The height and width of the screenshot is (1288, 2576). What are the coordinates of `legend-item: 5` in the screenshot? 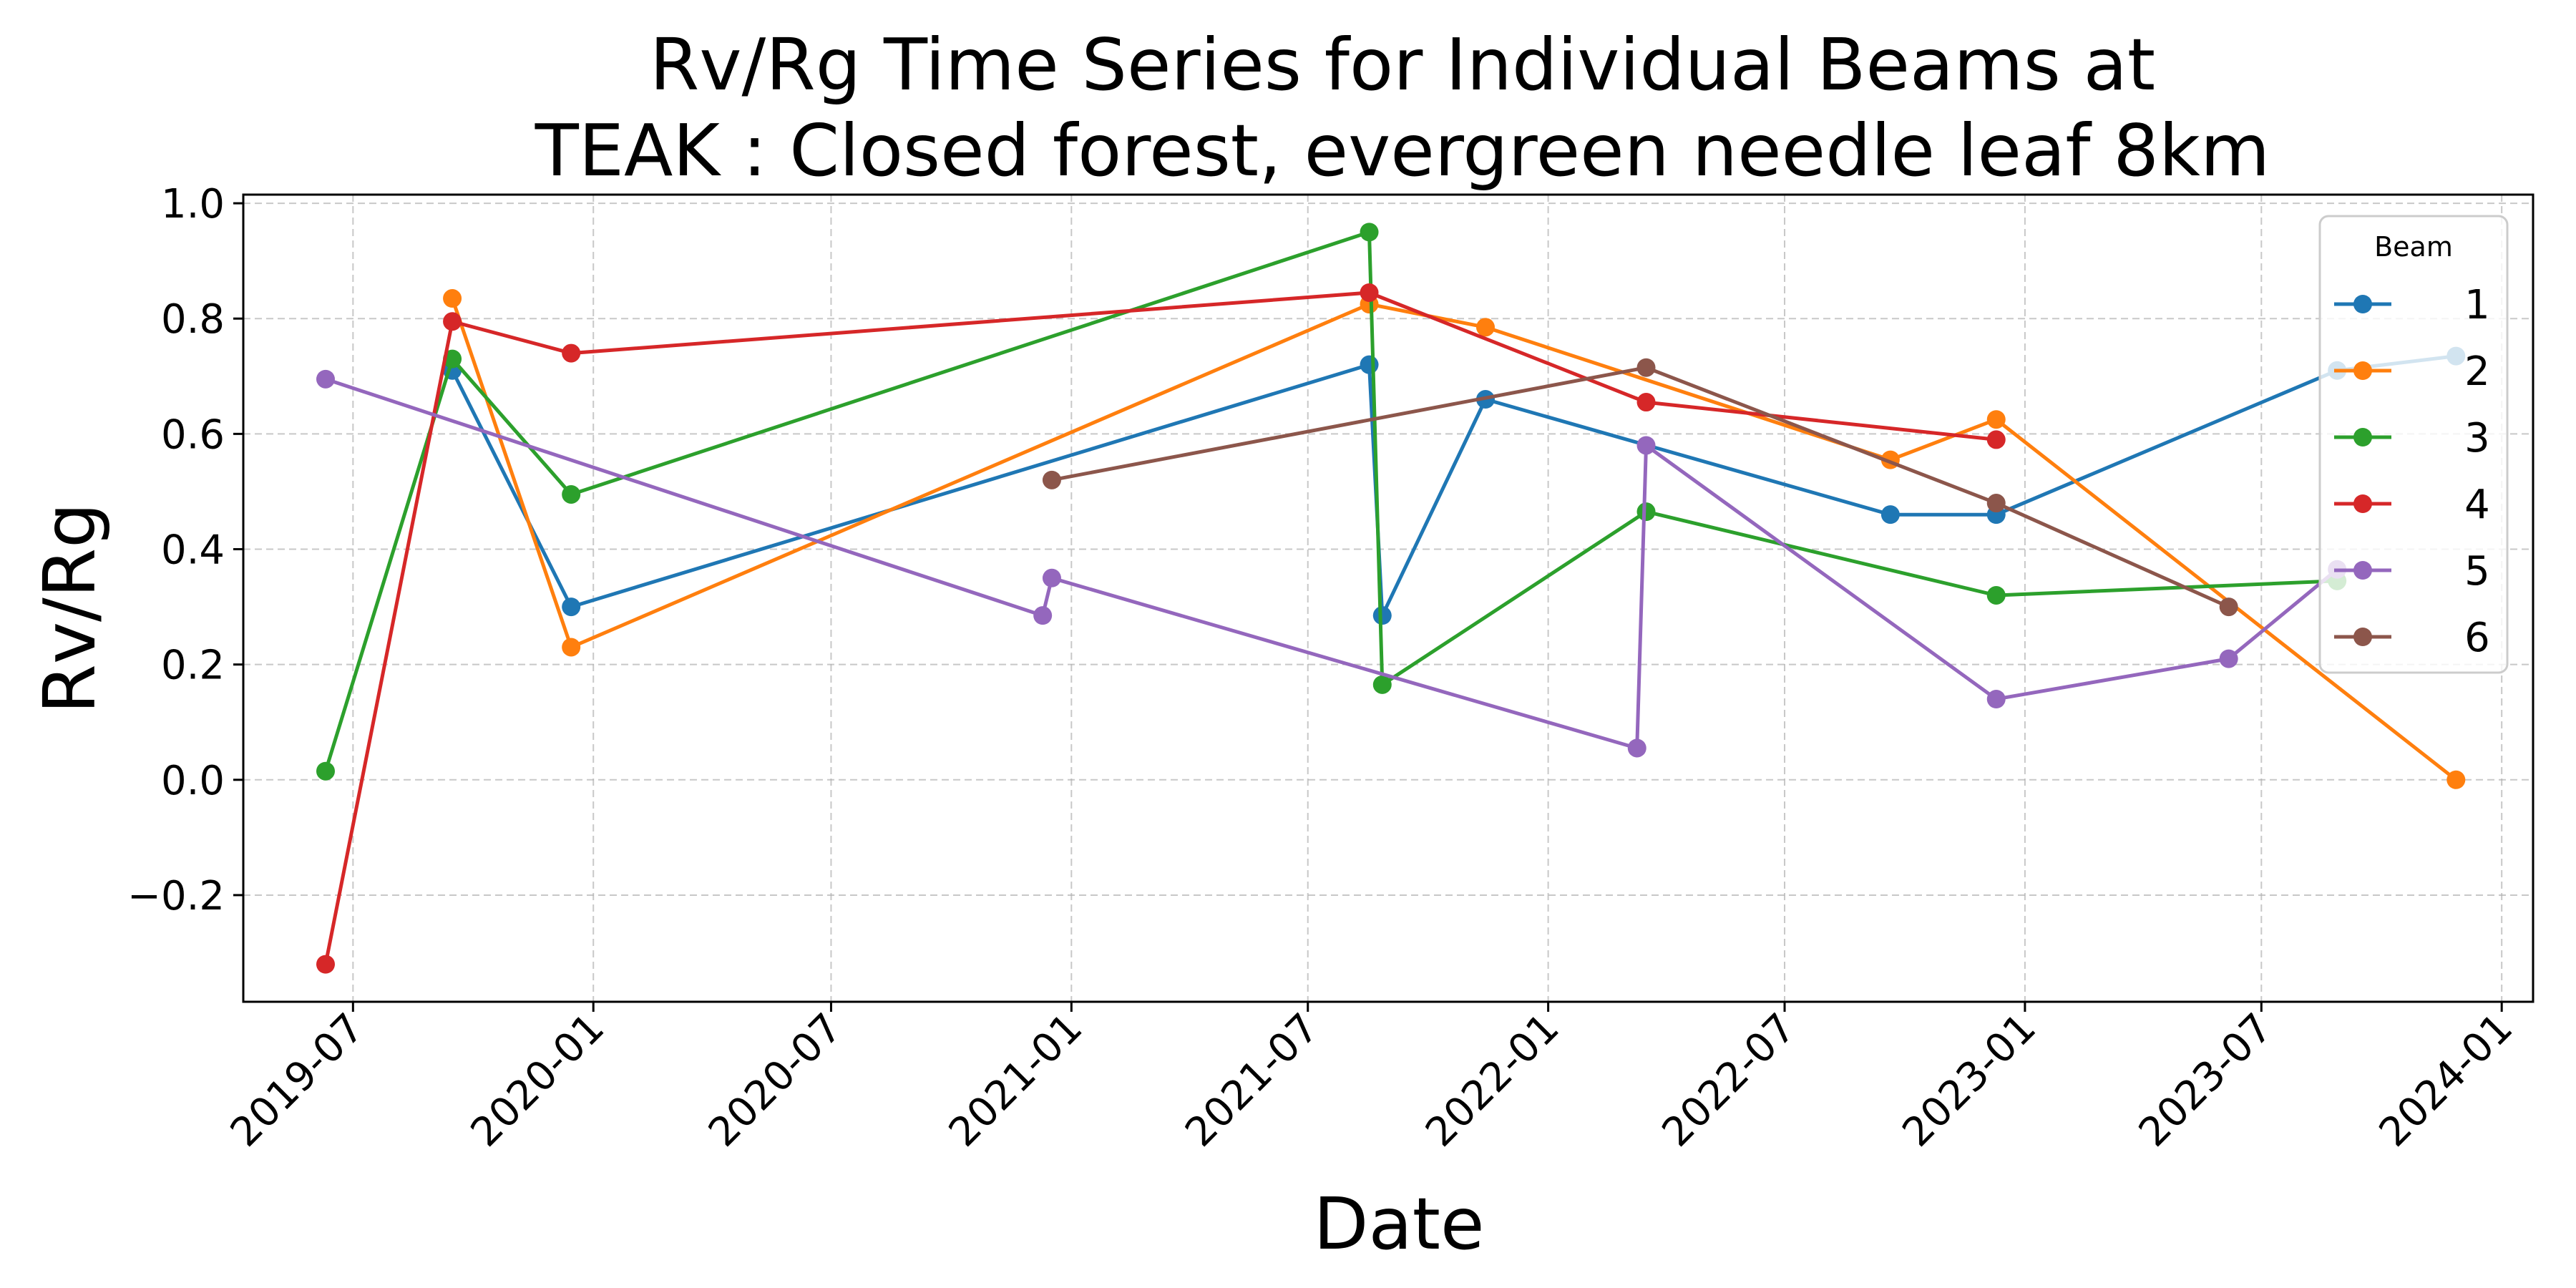 It's located at (2412, 571).